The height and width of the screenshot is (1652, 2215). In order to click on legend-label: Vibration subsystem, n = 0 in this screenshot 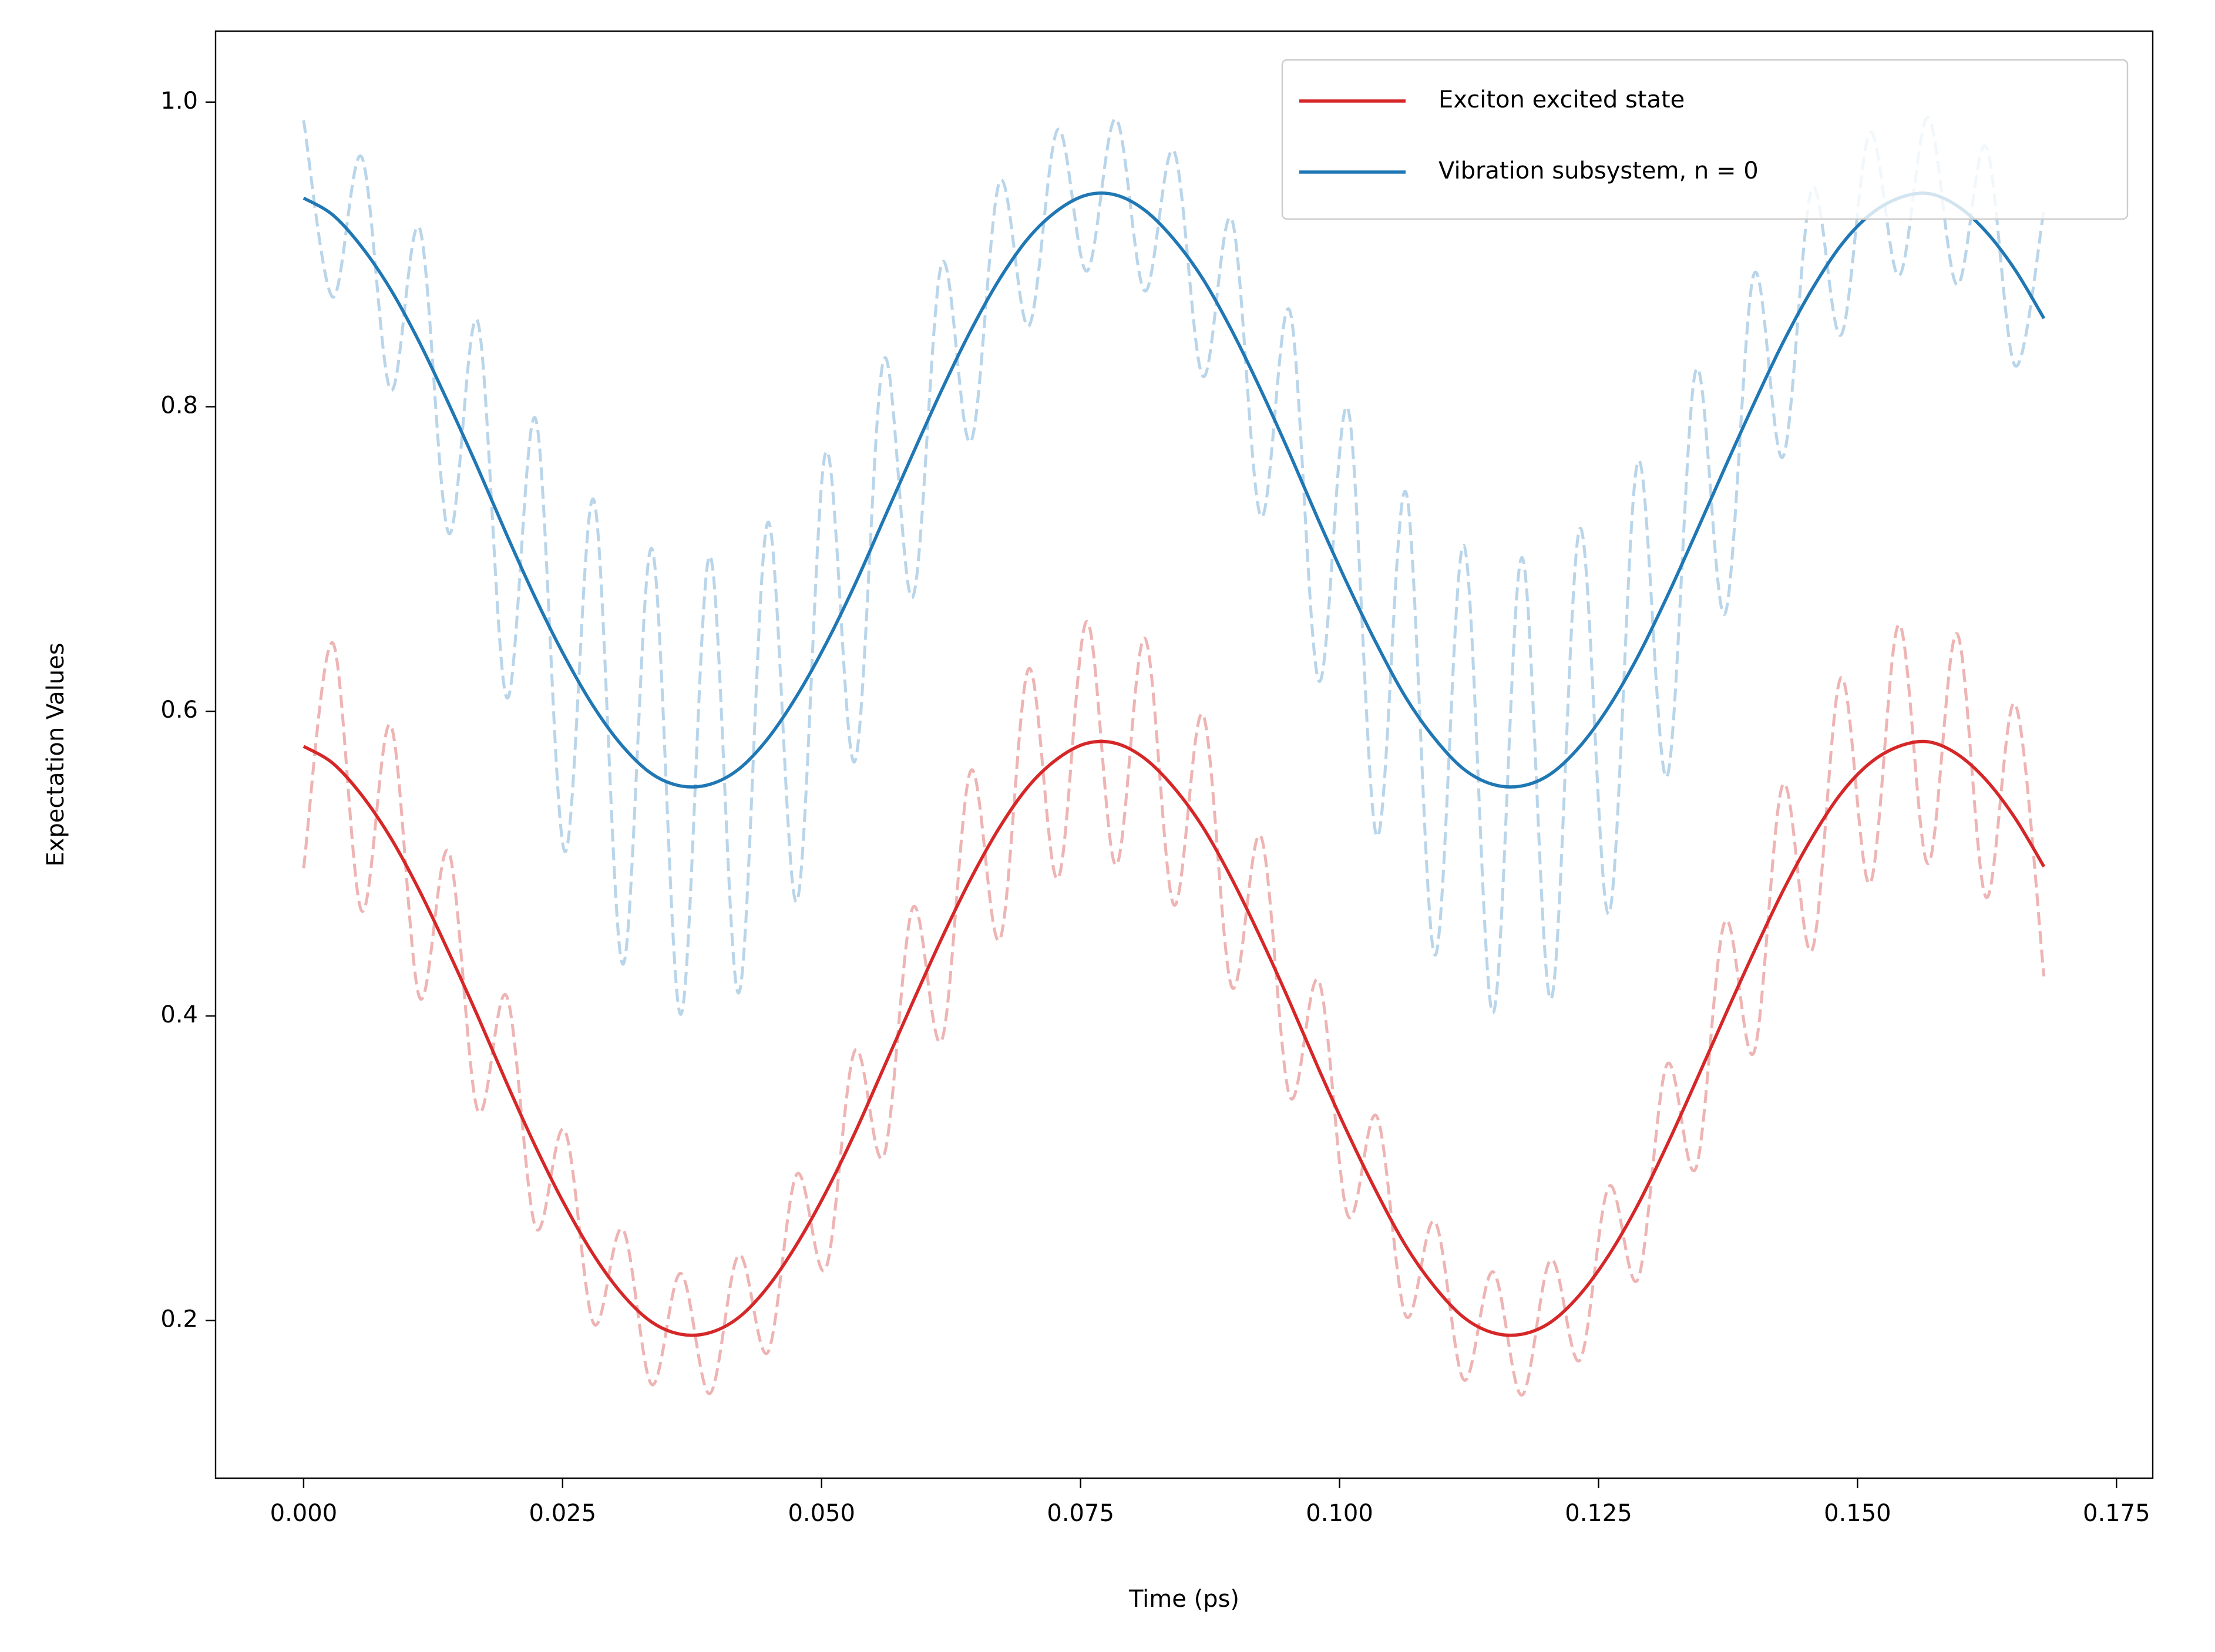, I will do `click(1599, 171)`.